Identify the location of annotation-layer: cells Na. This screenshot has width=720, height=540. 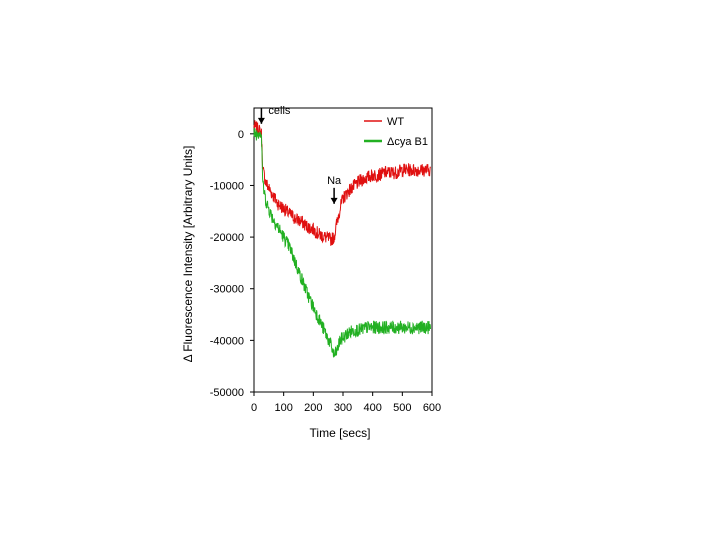
(299, 154).